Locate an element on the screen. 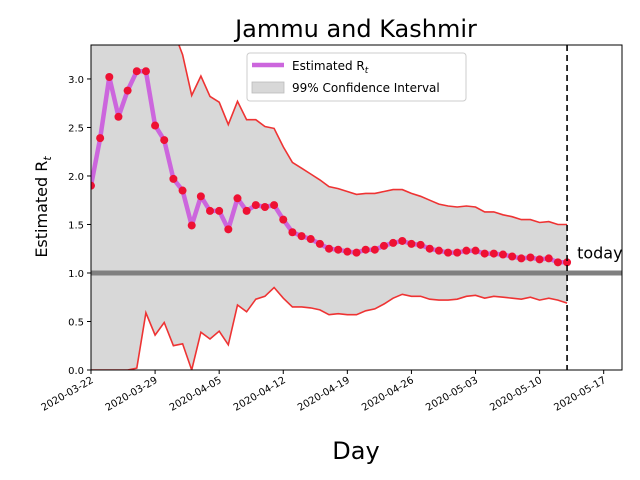  lower-bound-line is located at coordinates (329, 328).